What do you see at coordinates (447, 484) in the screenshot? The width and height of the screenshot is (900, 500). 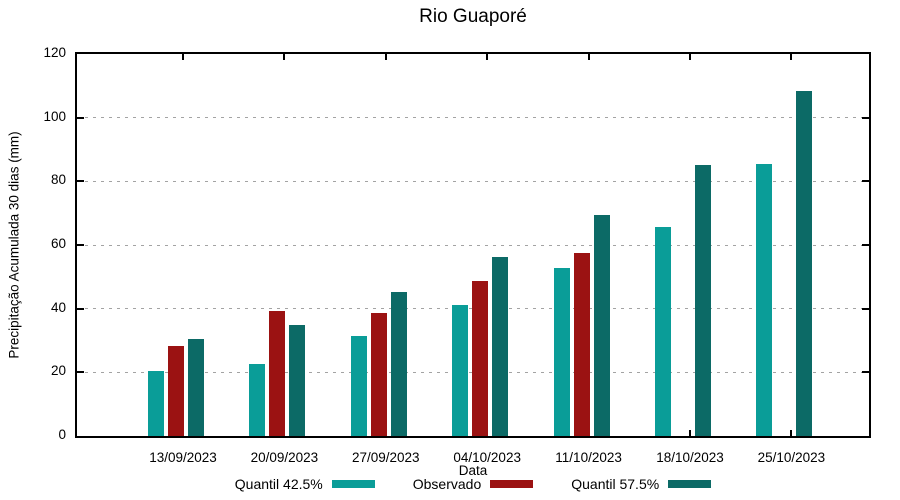 I see `legend-label: Observado` at bounding box center [447, 484].